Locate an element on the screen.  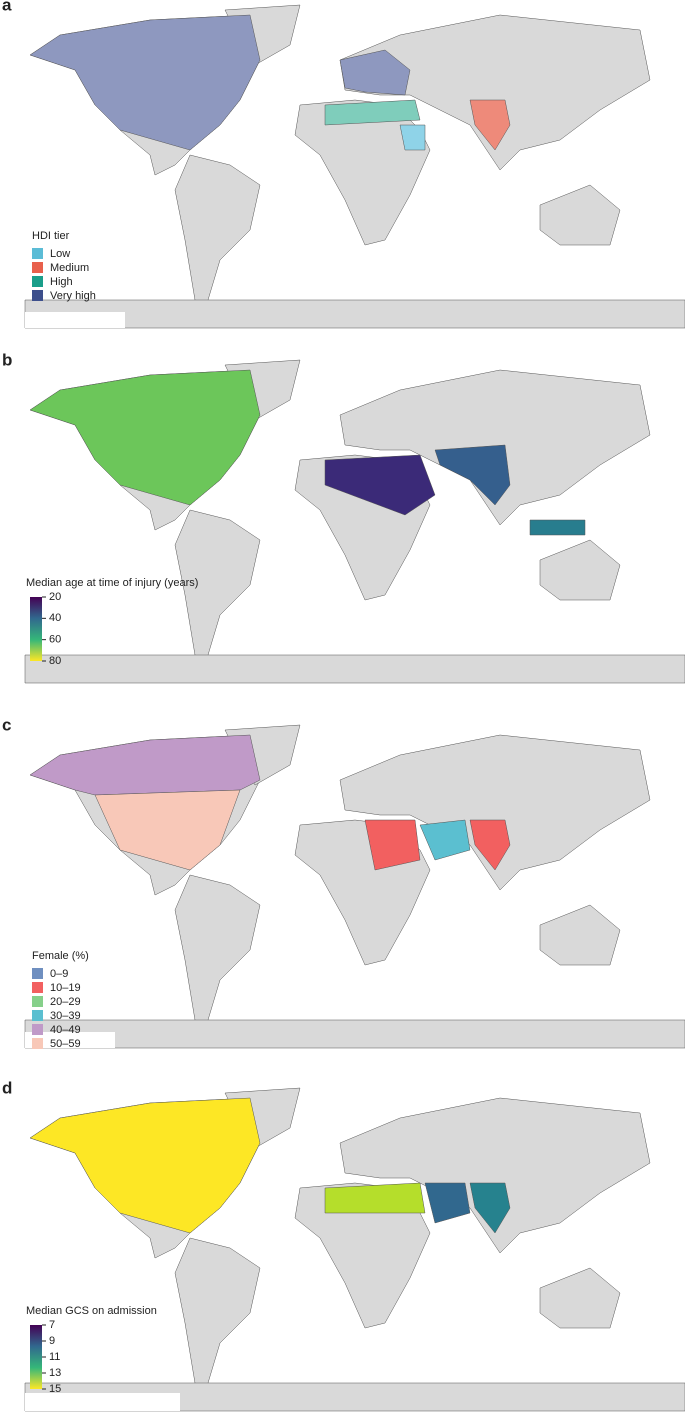
tick-label: 11 is located at coordinates (54, 1357).